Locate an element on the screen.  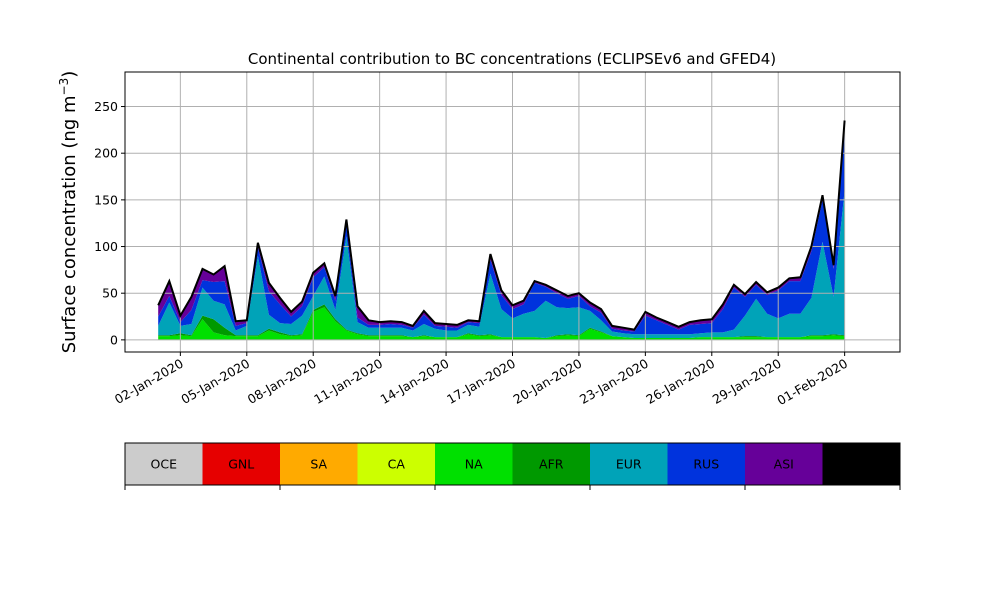
legend-frame is located at coordinates (512, 464).